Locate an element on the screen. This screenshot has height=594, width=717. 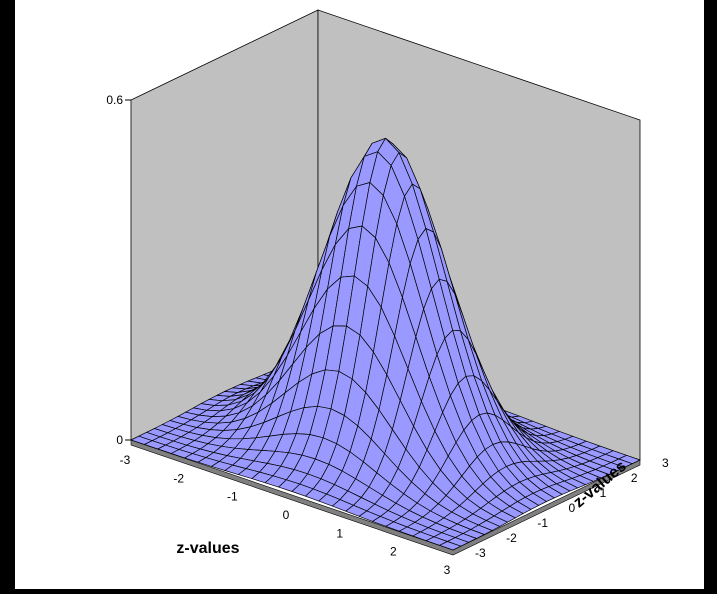
y-tick-label: -3 is located at coordinates (480, 553).